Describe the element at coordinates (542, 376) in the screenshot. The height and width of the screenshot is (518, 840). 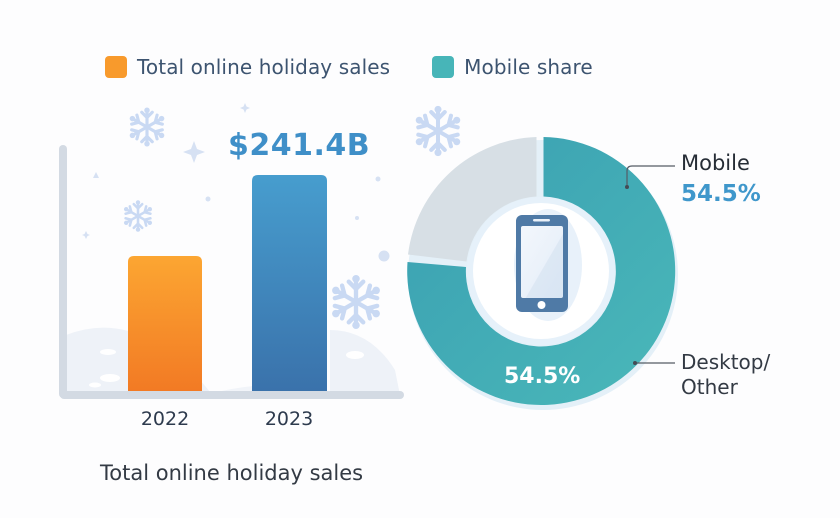
I see `donut-segment-label: 54.5%` at that location.